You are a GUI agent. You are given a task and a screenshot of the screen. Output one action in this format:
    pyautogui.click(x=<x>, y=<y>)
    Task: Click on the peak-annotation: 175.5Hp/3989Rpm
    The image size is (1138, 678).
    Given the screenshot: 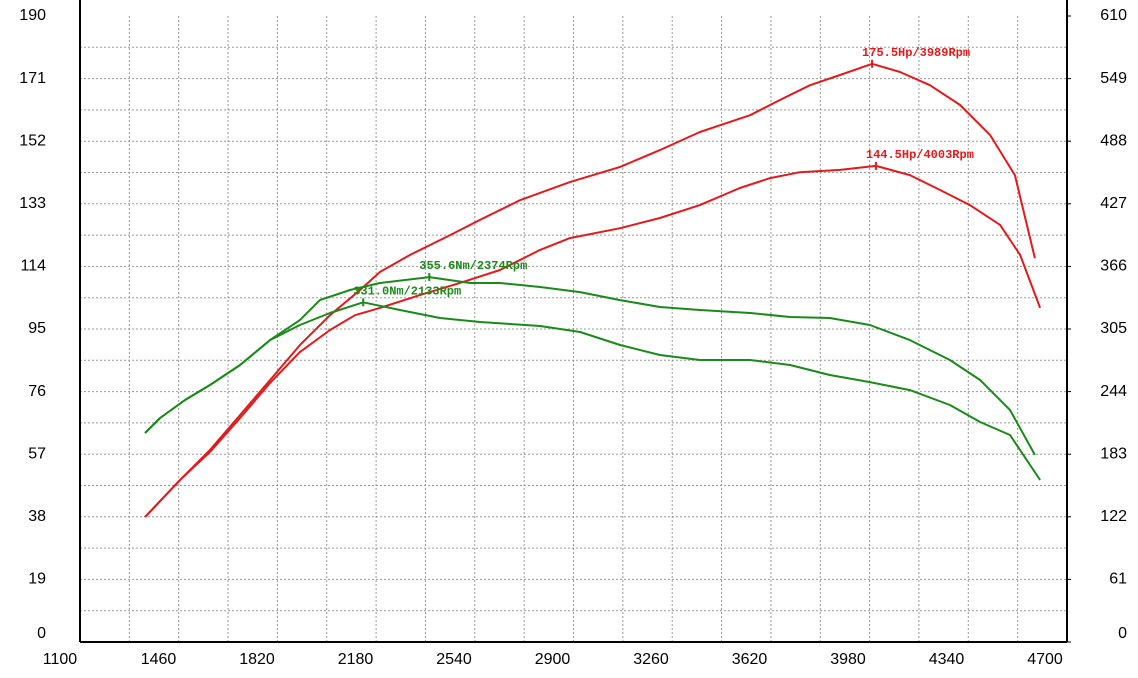 What is the action you would take?
    pyautogui.click(x=916, y=53)
    